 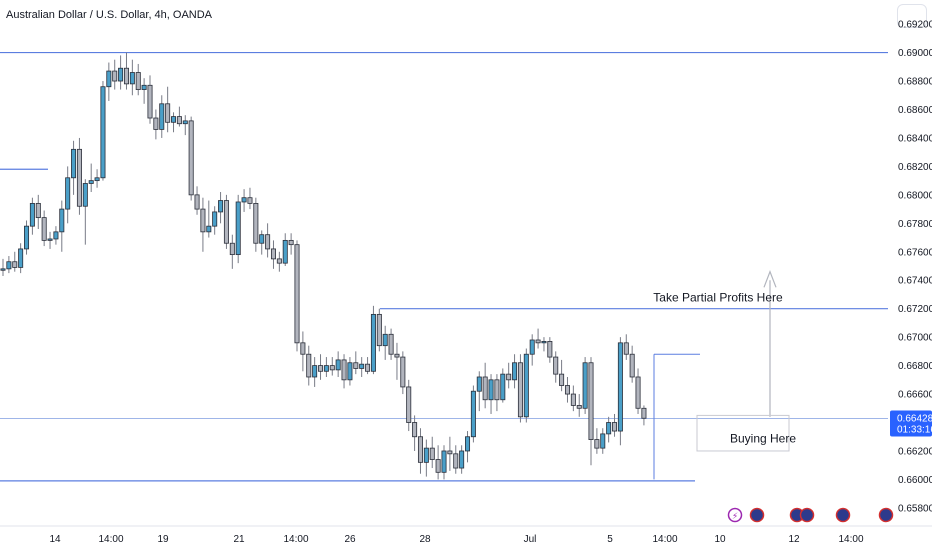 I want to click on time-tick-label: 19, so click(x=163, y=539).